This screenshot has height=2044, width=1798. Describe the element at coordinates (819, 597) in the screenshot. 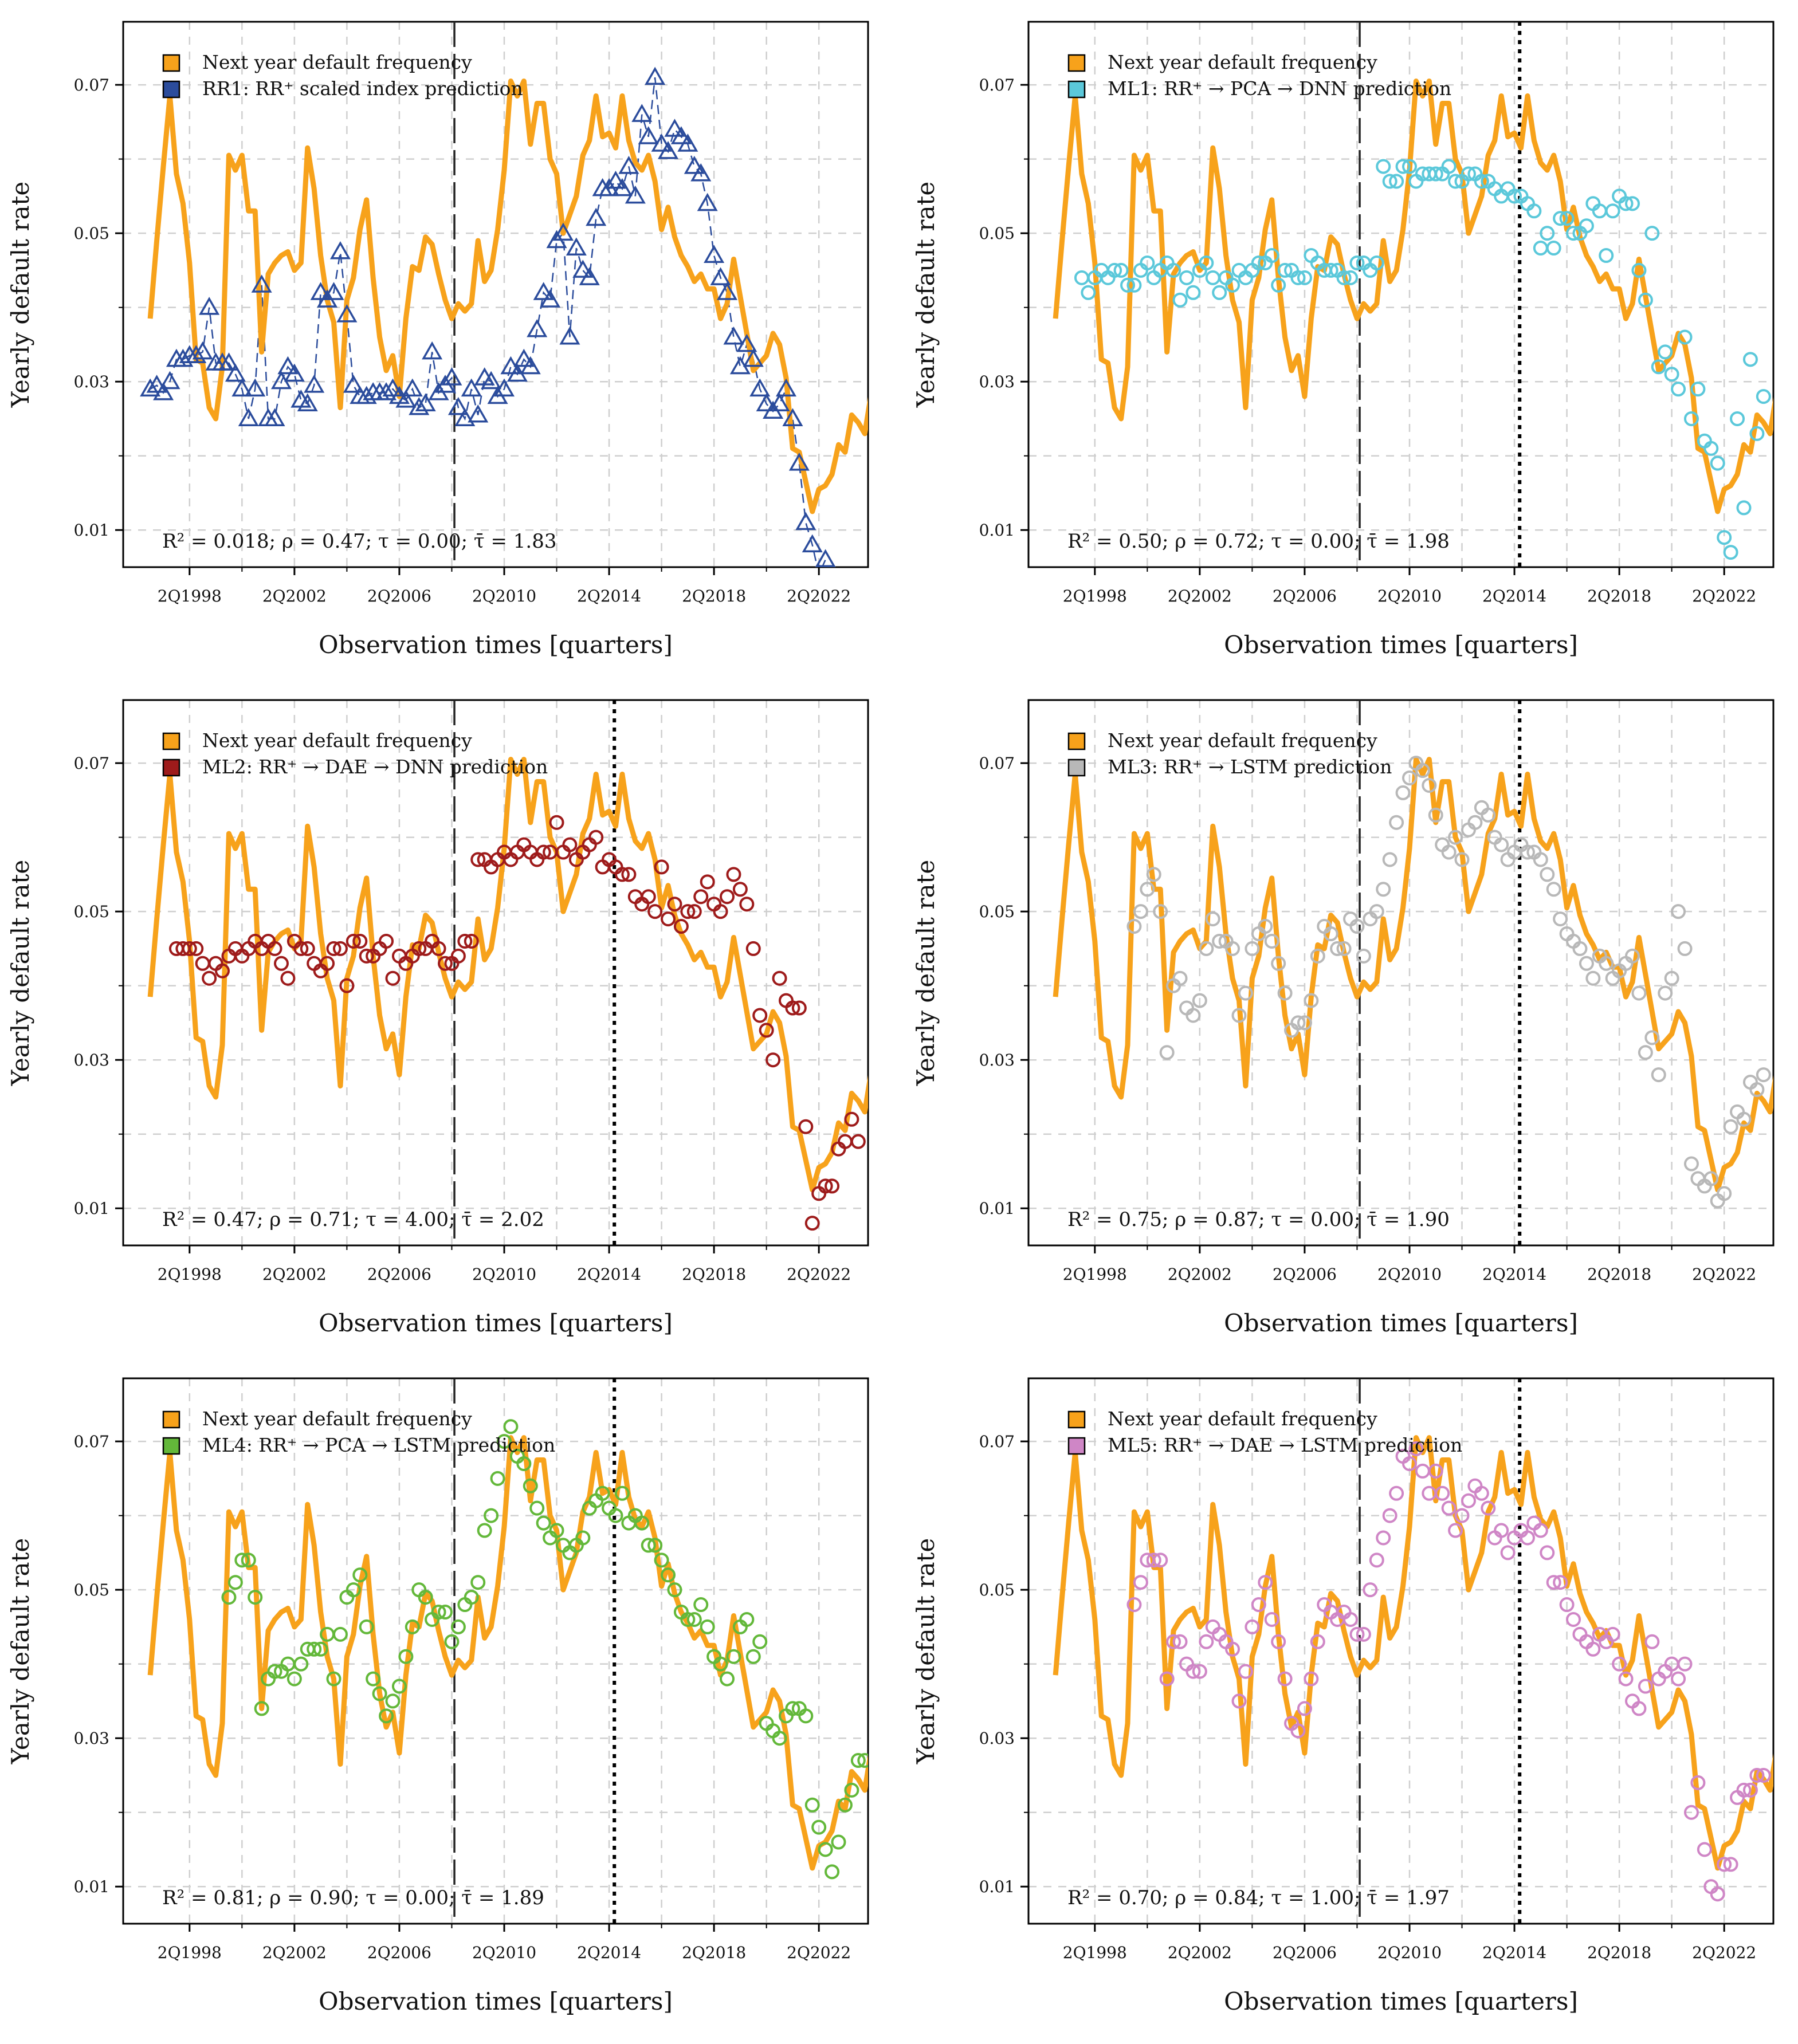

I see `x-tick-label: 2Q2022` at that location.